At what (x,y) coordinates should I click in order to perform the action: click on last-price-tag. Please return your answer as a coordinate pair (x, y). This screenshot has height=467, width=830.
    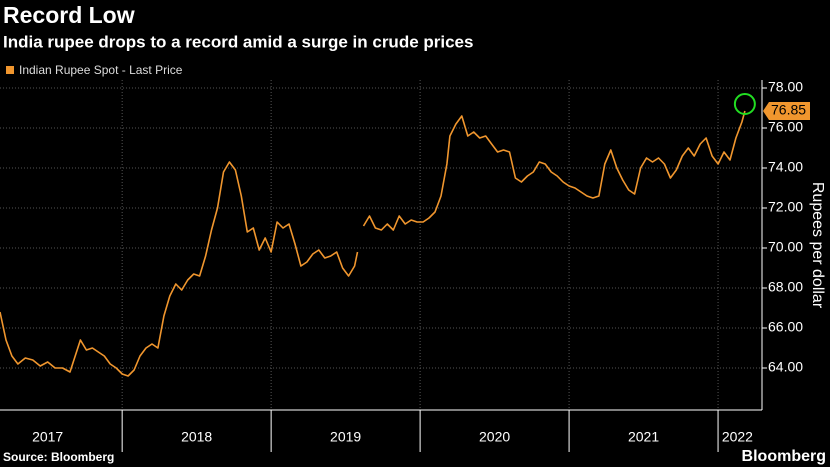
    Looking at the image, I should click on (786, 111).